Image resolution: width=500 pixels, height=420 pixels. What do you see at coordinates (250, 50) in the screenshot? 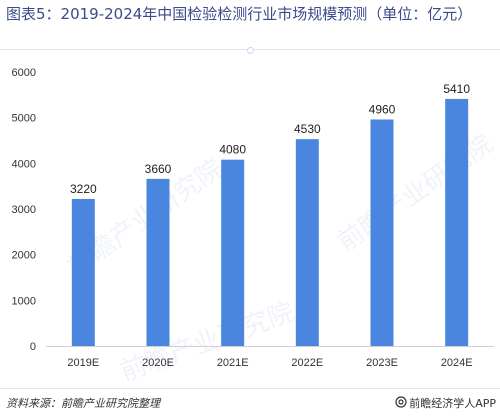
I see `divider-dot` at bounding box center [250, 50].